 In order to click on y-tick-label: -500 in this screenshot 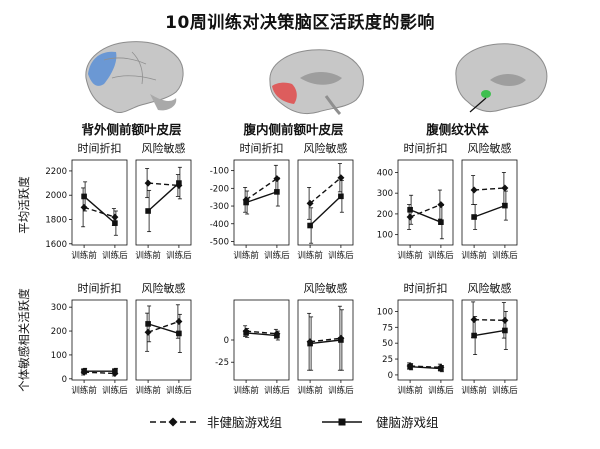, I will do `click(219, 242)`.